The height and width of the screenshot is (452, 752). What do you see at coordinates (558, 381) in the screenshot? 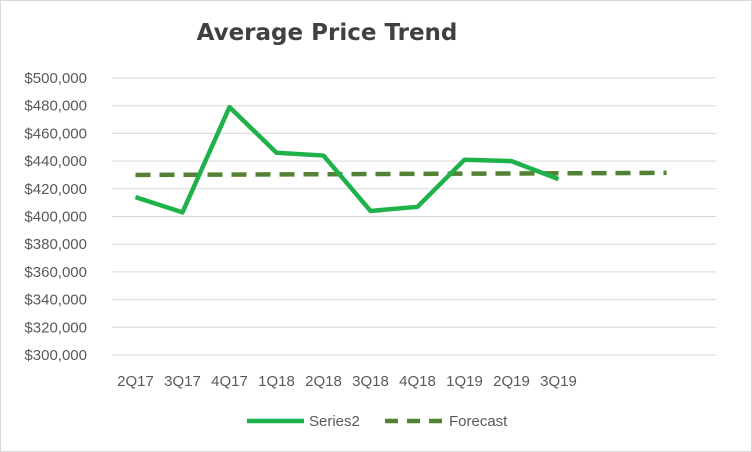
I see `x-tick-label: 3Q19` at bounding box center [558, 381].